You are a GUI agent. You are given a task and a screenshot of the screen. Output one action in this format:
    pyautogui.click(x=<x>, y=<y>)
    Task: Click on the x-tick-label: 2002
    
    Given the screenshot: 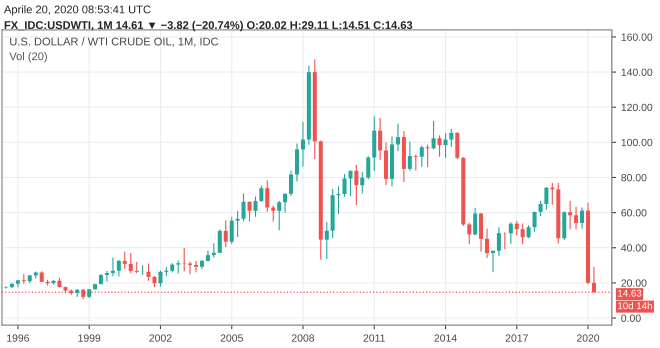 What is the action you would take?
    pyautogui.click(x=160, y=338)
    